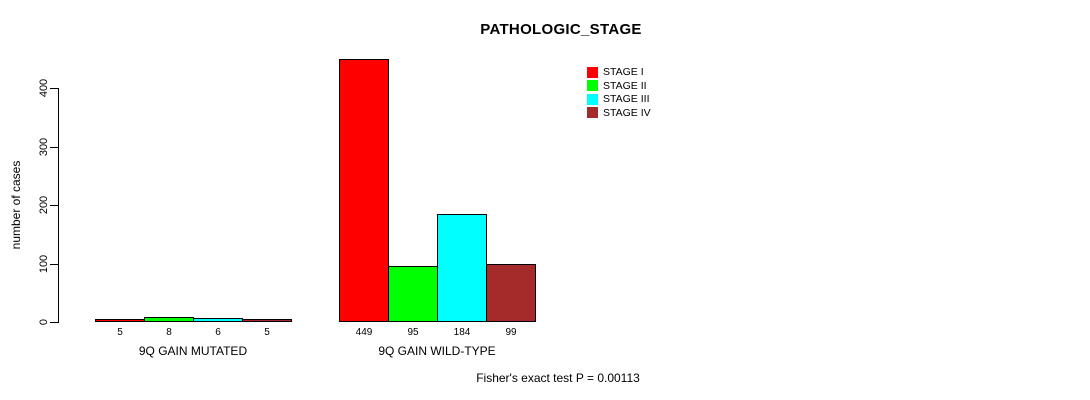 This screenshot has width=1090, height=400. I want to click on y-tick-label: 0, so click(44, 322).